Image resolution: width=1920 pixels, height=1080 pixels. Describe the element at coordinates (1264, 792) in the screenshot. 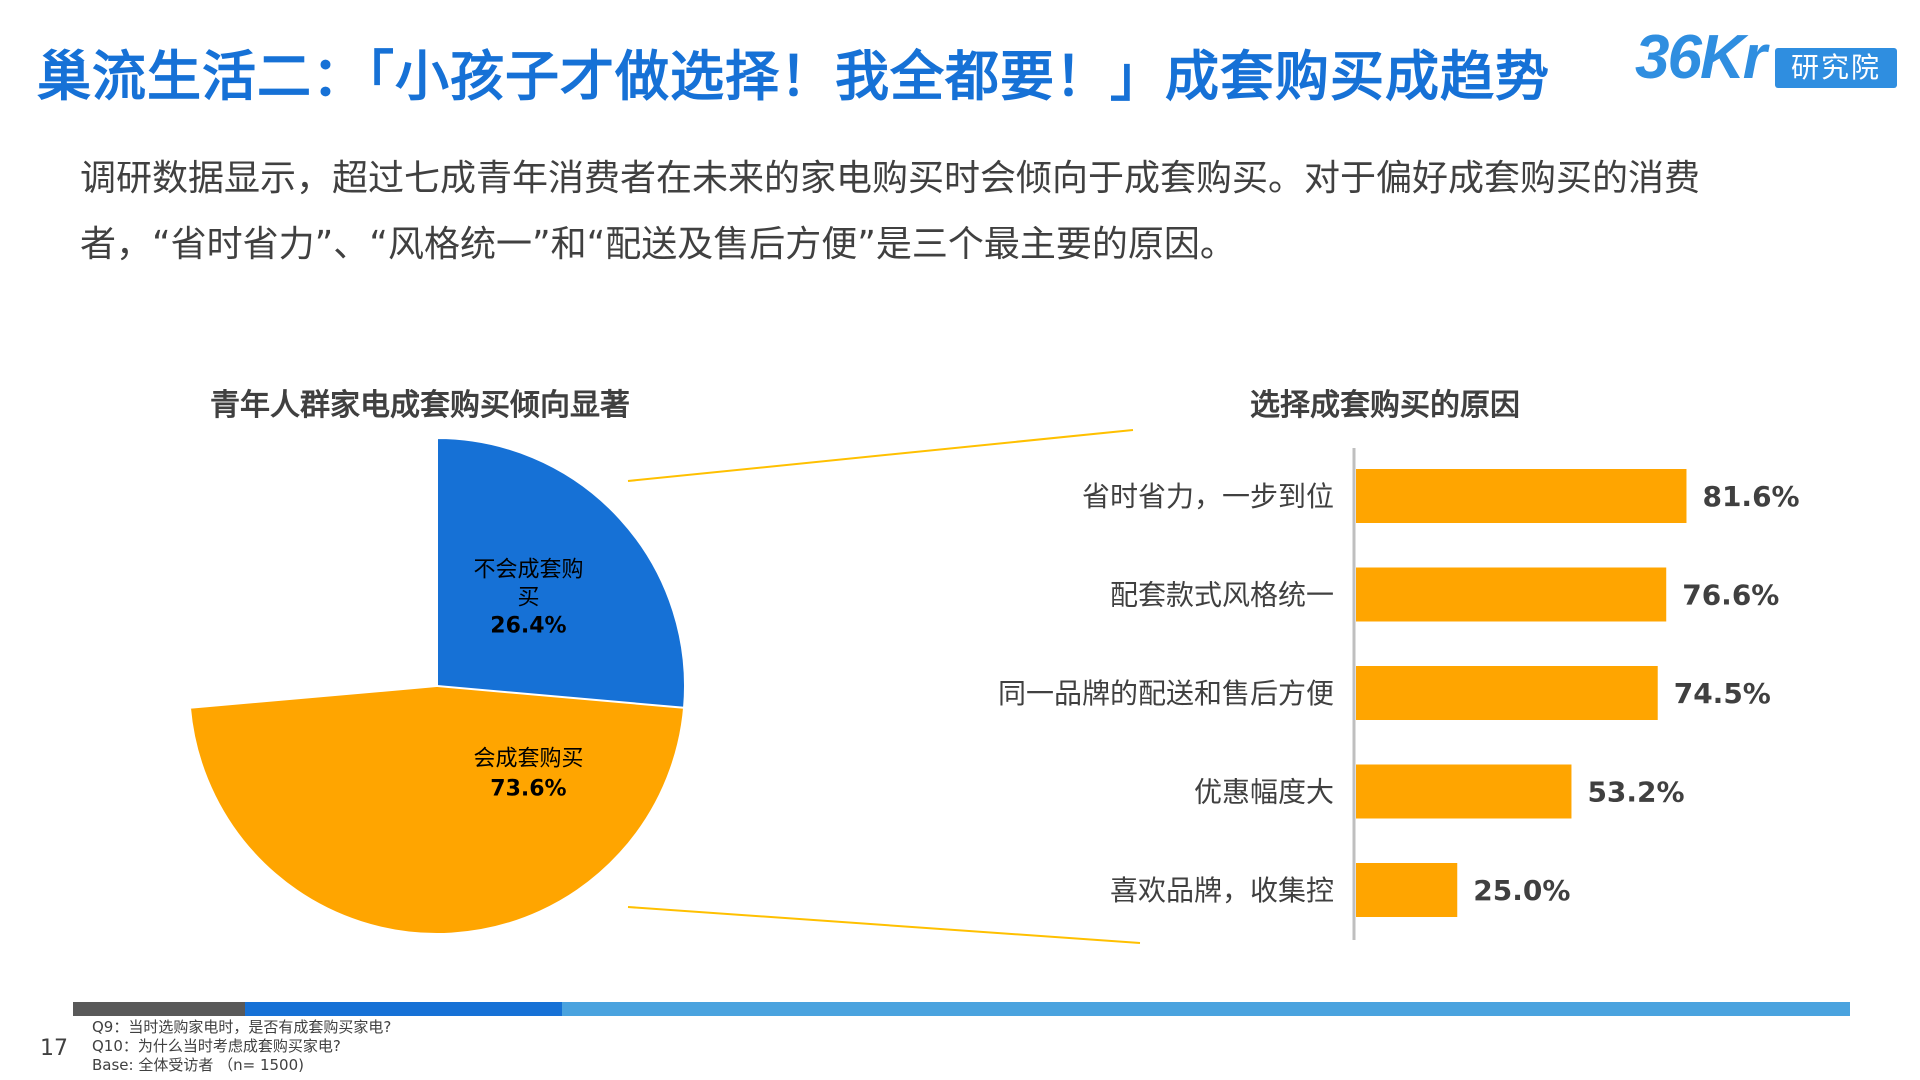

I see `bar-category-label-4: 优惠幅度大` at that location.